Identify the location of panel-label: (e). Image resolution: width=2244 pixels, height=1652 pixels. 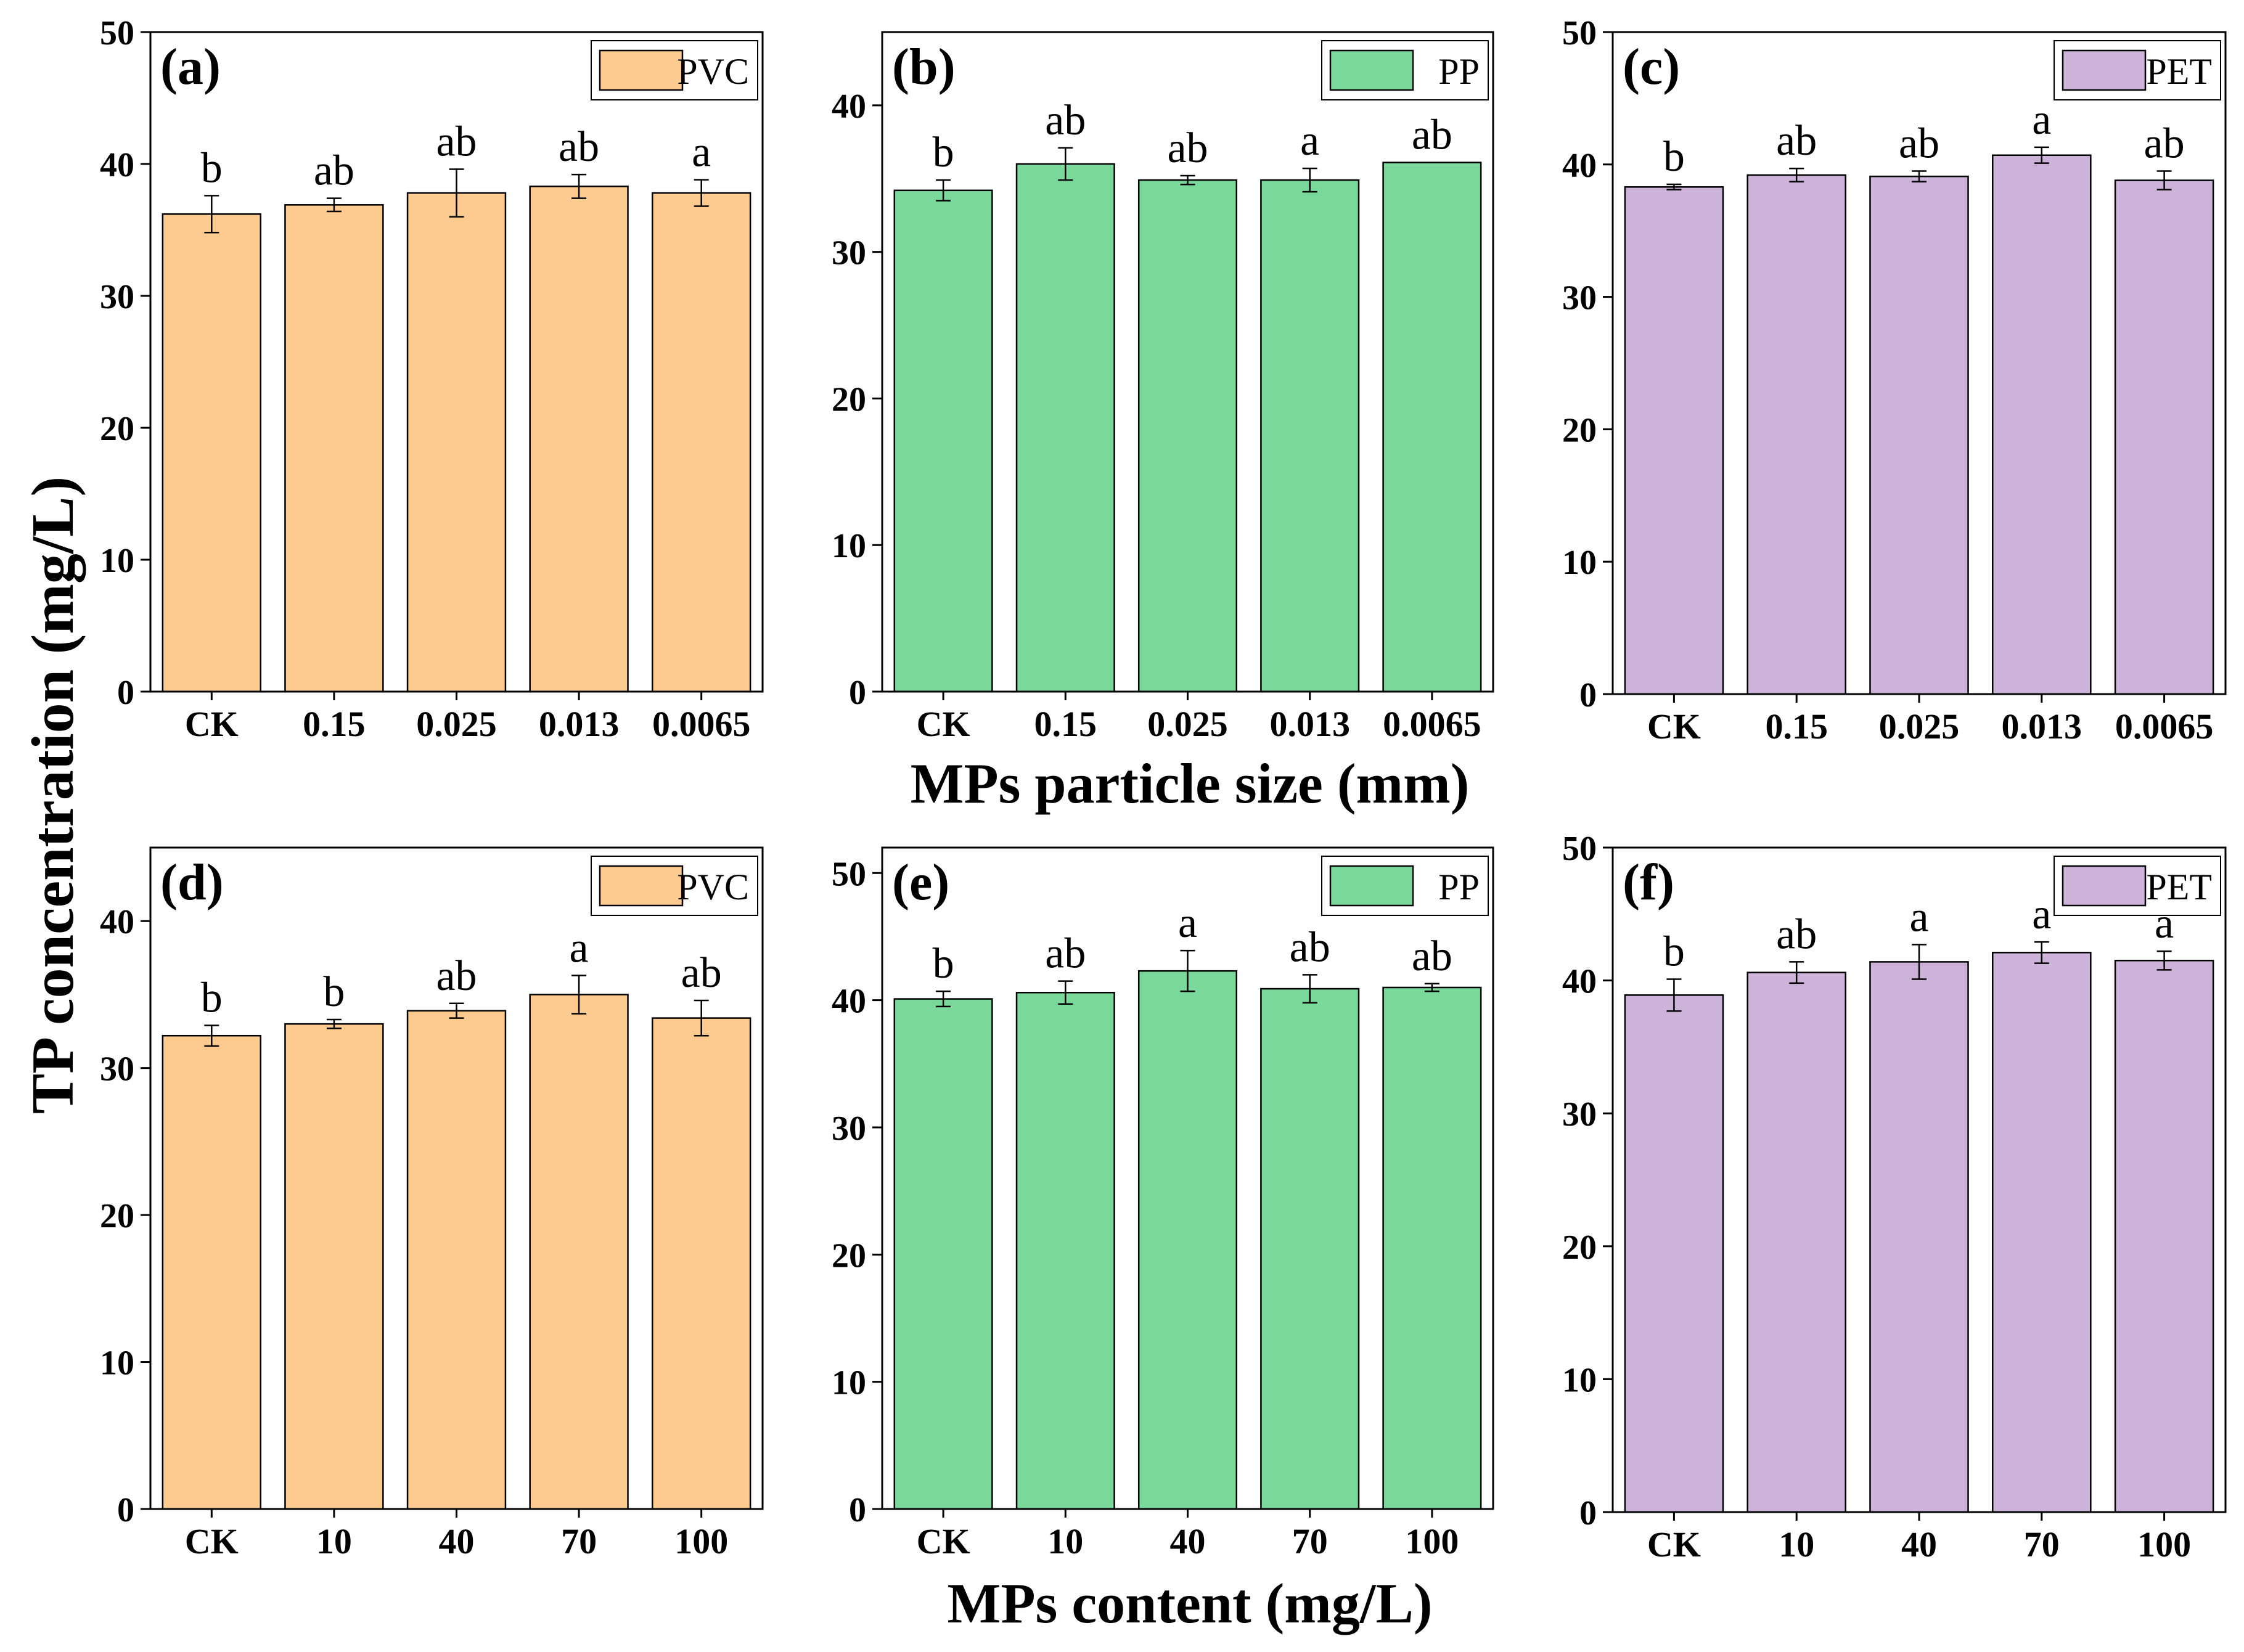
(920, 882).